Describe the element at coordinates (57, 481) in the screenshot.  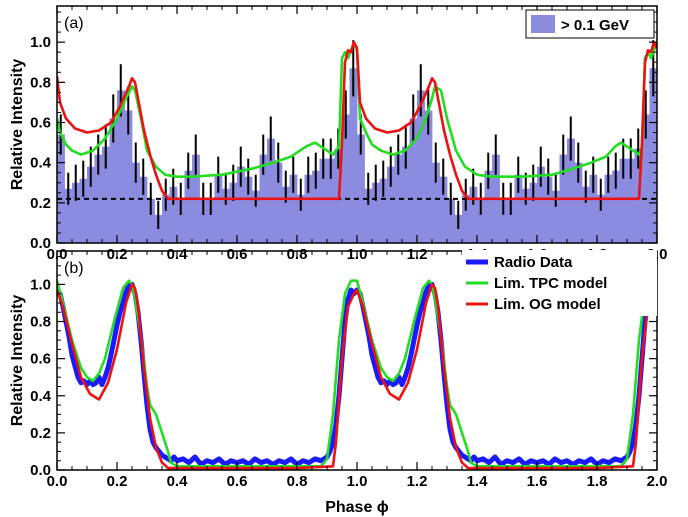
I see `x-tick-label: 0.0` at that location.